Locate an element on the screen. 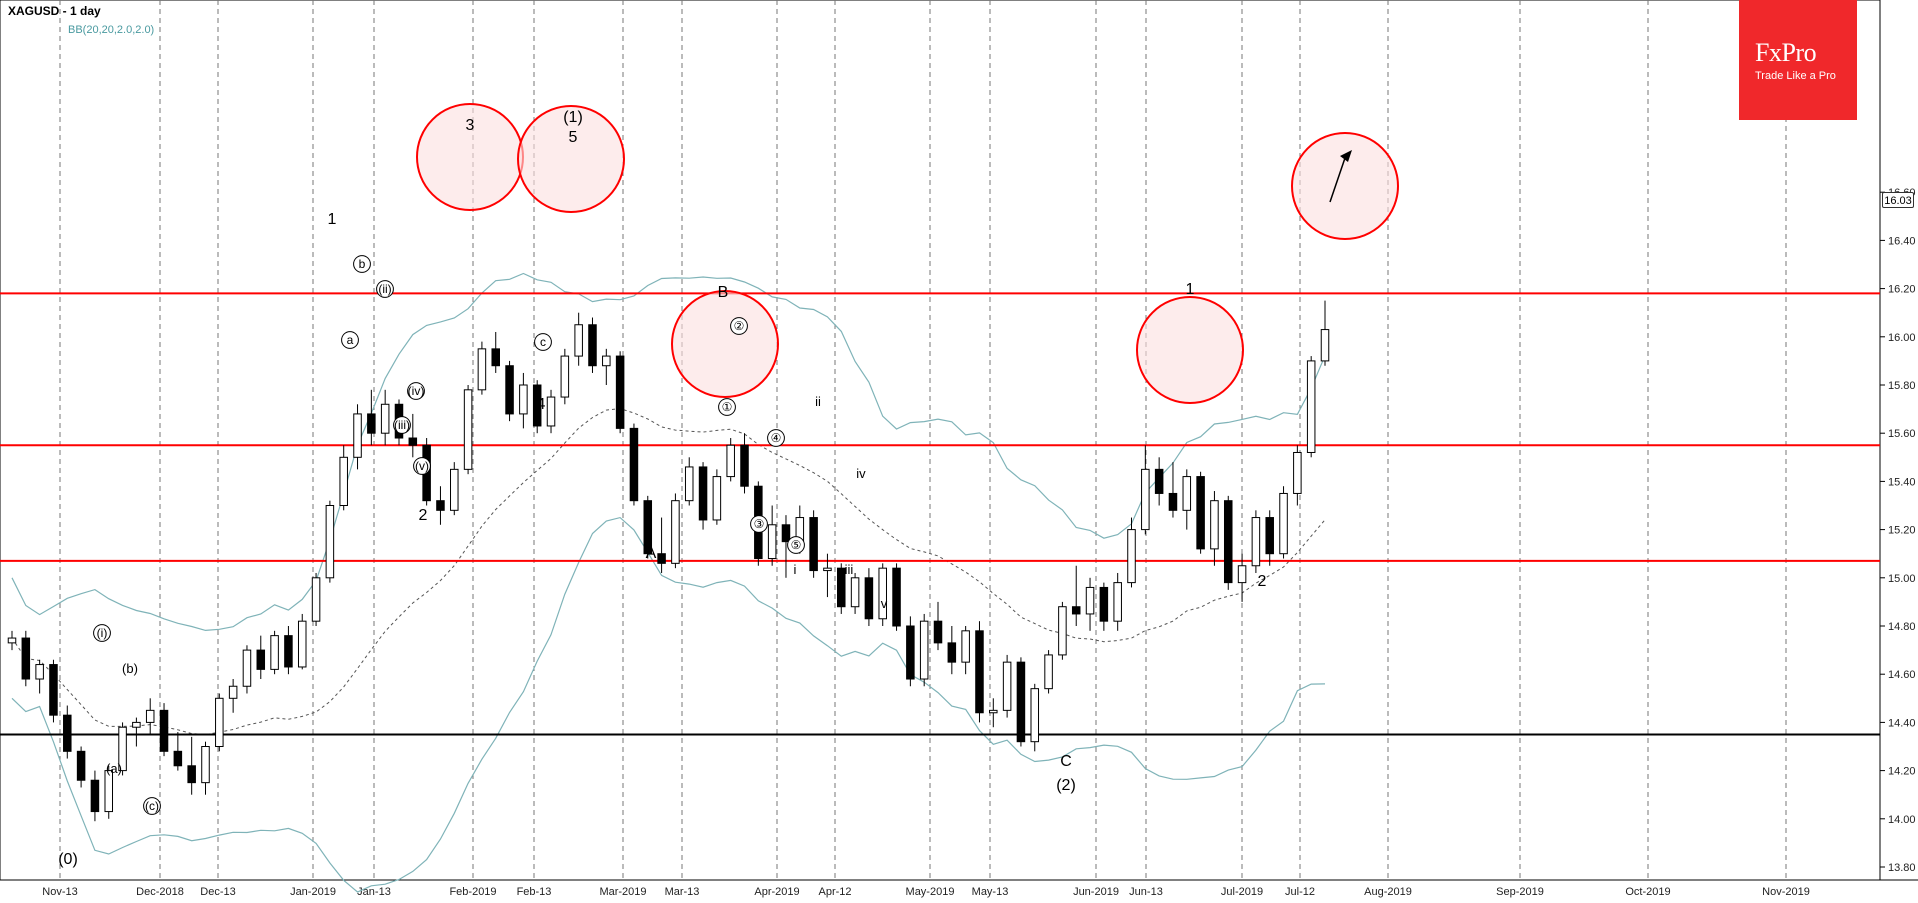 The image size is (1918, 903). x-tick-label: Nov-2019 is located at coordinates (1786, 892).